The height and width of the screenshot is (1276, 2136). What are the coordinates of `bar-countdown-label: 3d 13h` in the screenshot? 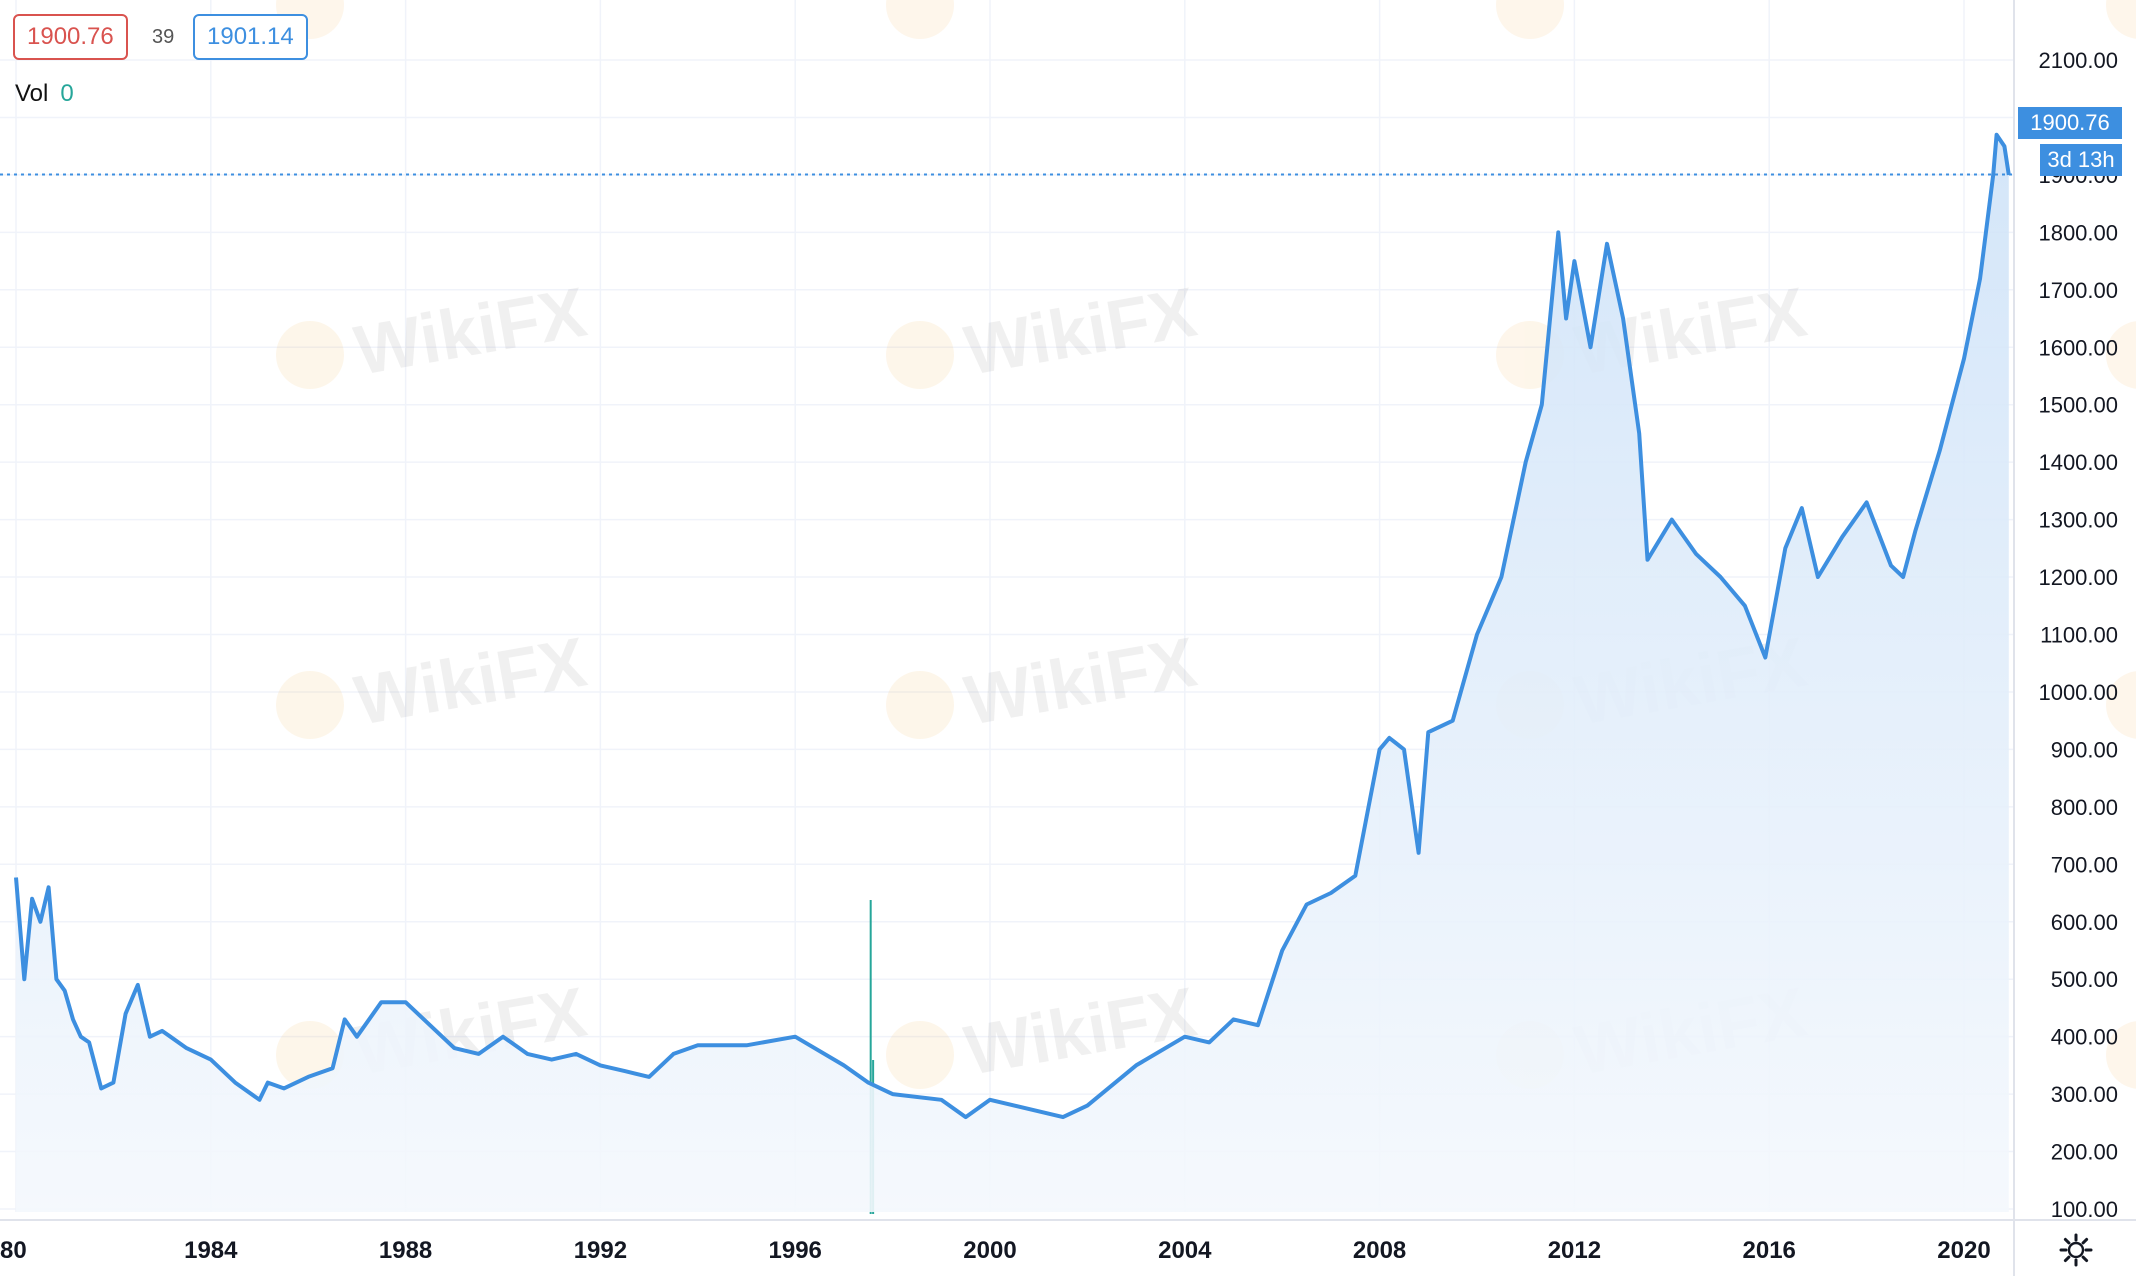 It's located at (2081, 160).